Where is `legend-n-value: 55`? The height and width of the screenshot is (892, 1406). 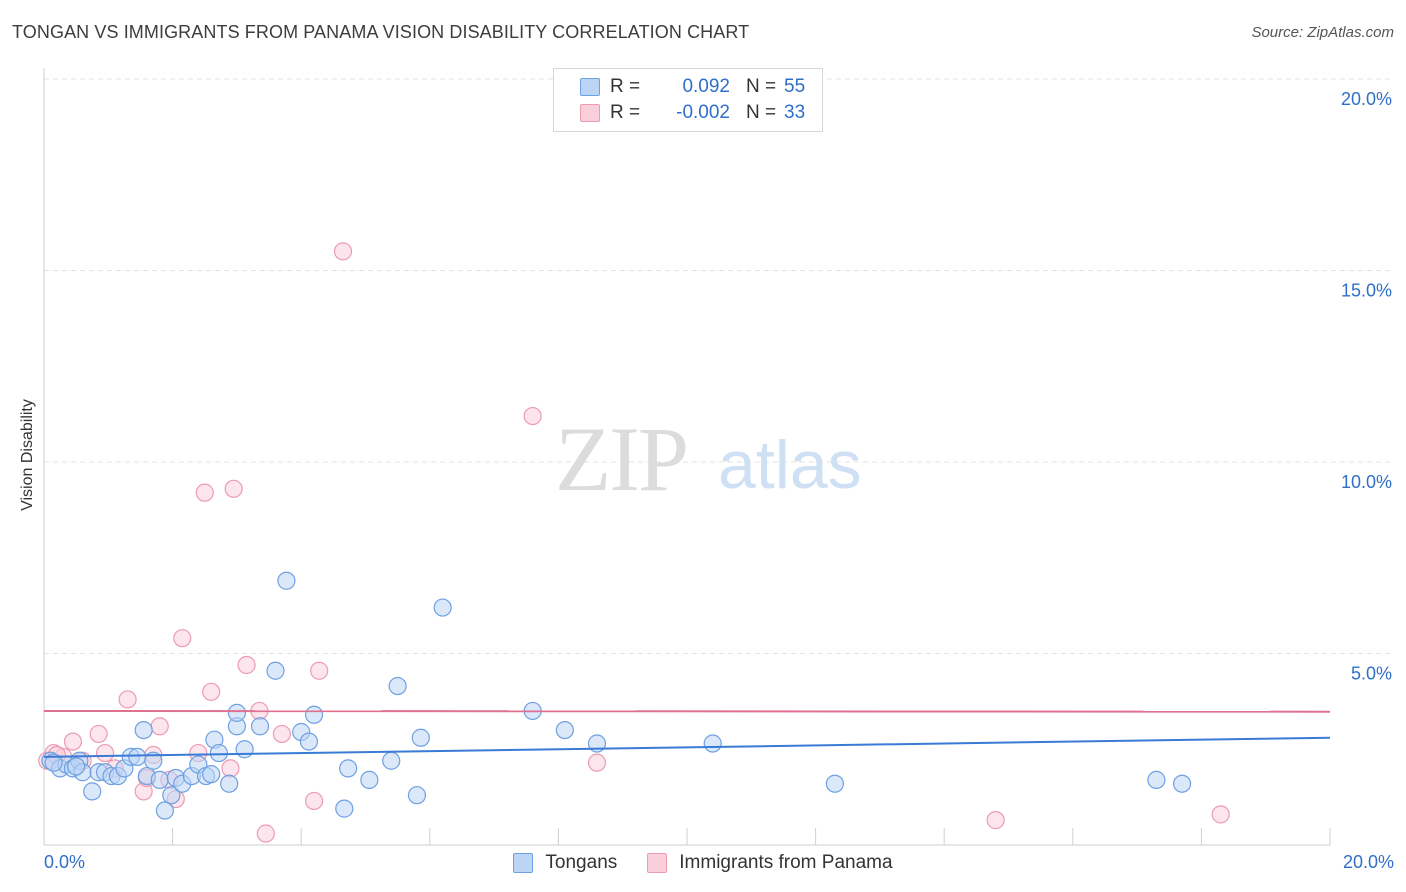
legend-n-value: 55 is located at coordinates (795, 86).